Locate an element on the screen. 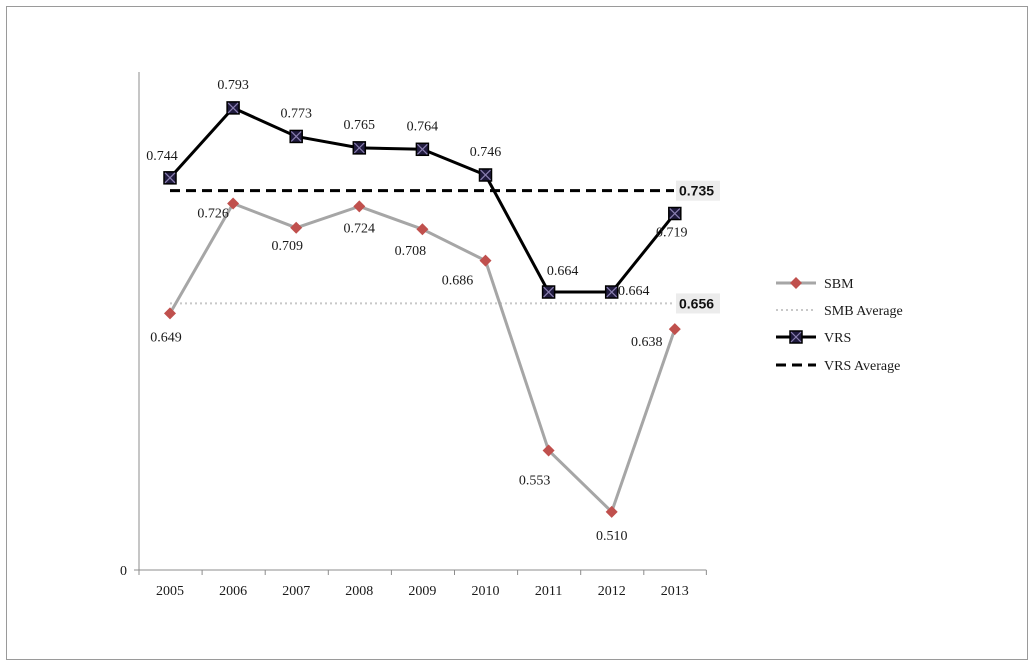 The width and height of the screenshot is (1036, 668). data-label: 0.764 is located at coordinates (423, 126).